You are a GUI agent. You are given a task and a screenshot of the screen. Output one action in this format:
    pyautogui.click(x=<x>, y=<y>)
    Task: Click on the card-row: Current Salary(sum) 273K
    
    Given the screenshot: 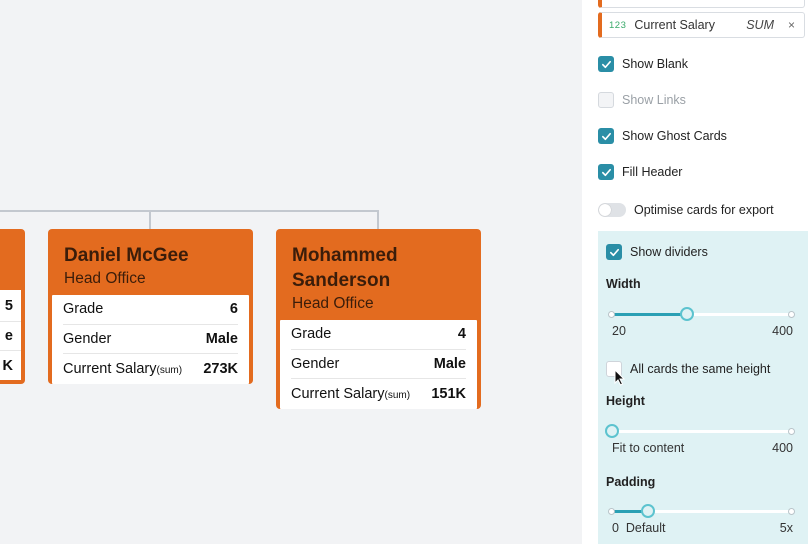 What is the action you would take?
    pyautogui.click(x=150, y=369)
    